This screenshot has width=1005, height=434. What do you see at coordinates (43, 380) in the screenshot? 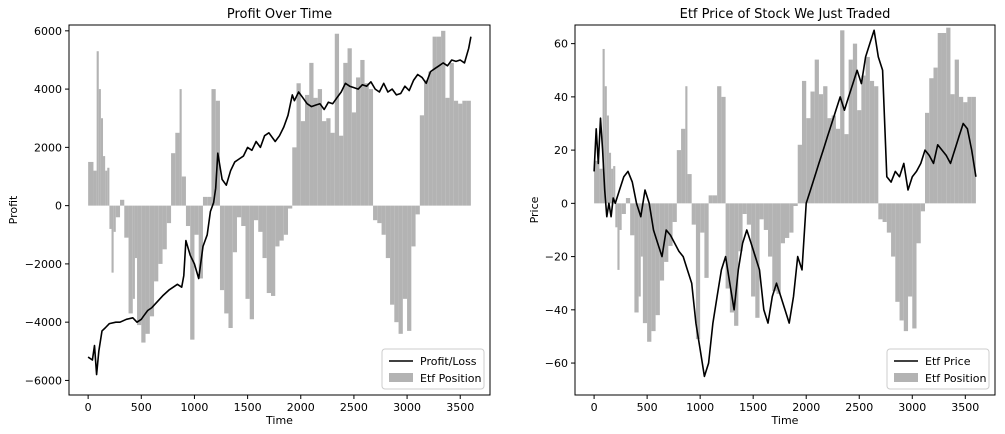
I see `y-tick-label: −6000` at bounding box center [43, 380].